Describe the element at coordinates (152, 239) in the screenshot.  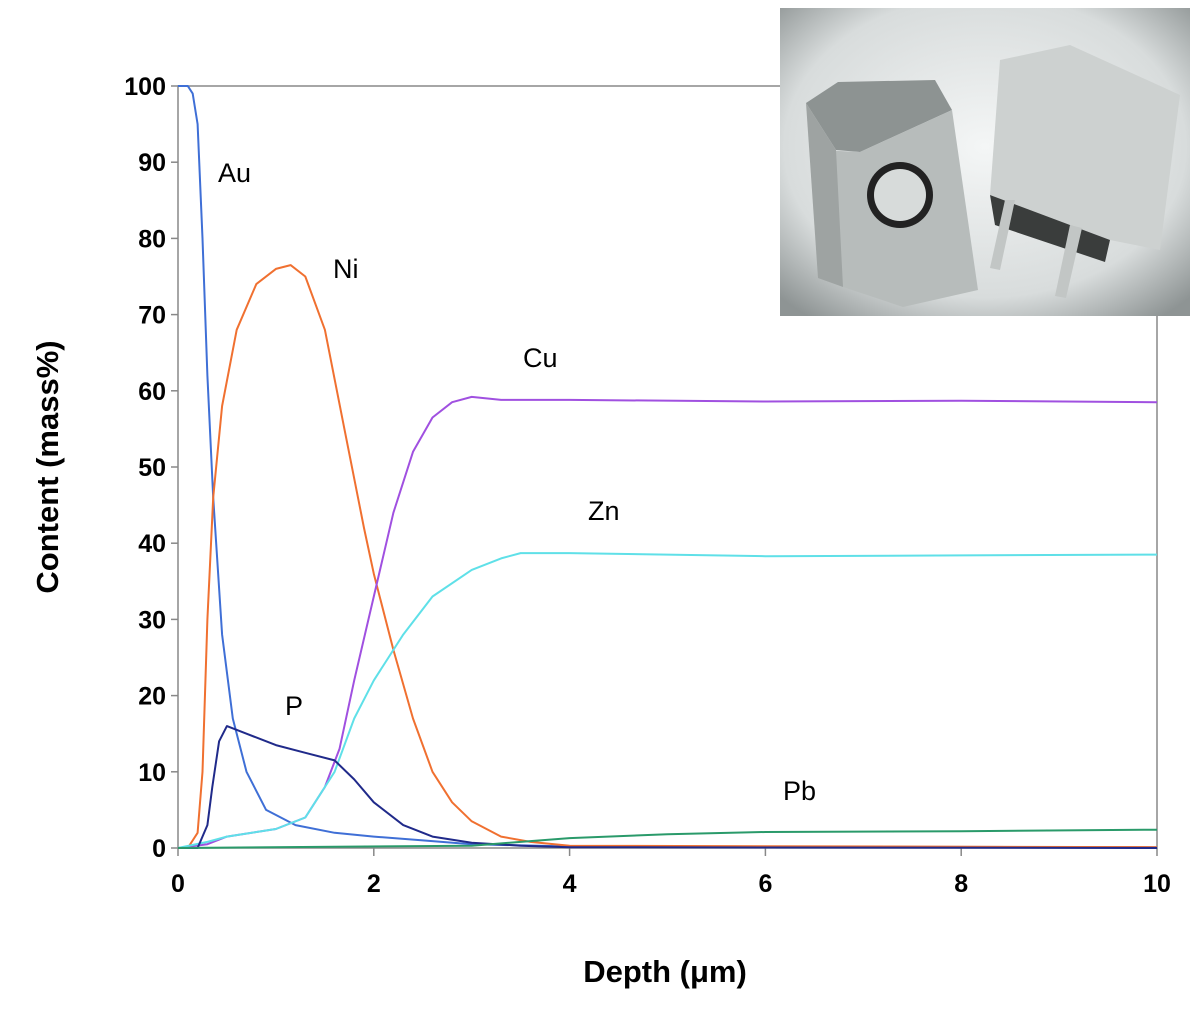
I see `y-tick-label: 80` at that location.